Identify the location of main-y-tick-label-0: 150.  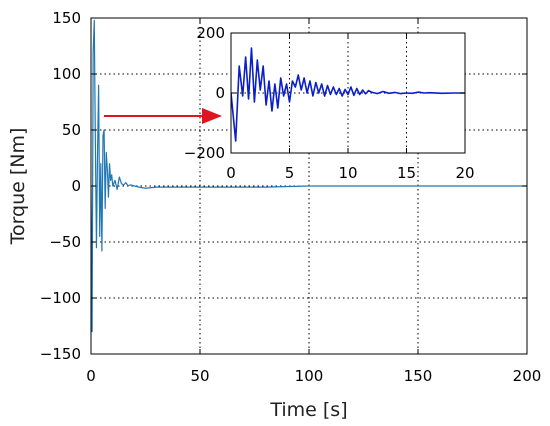
(66, 18).